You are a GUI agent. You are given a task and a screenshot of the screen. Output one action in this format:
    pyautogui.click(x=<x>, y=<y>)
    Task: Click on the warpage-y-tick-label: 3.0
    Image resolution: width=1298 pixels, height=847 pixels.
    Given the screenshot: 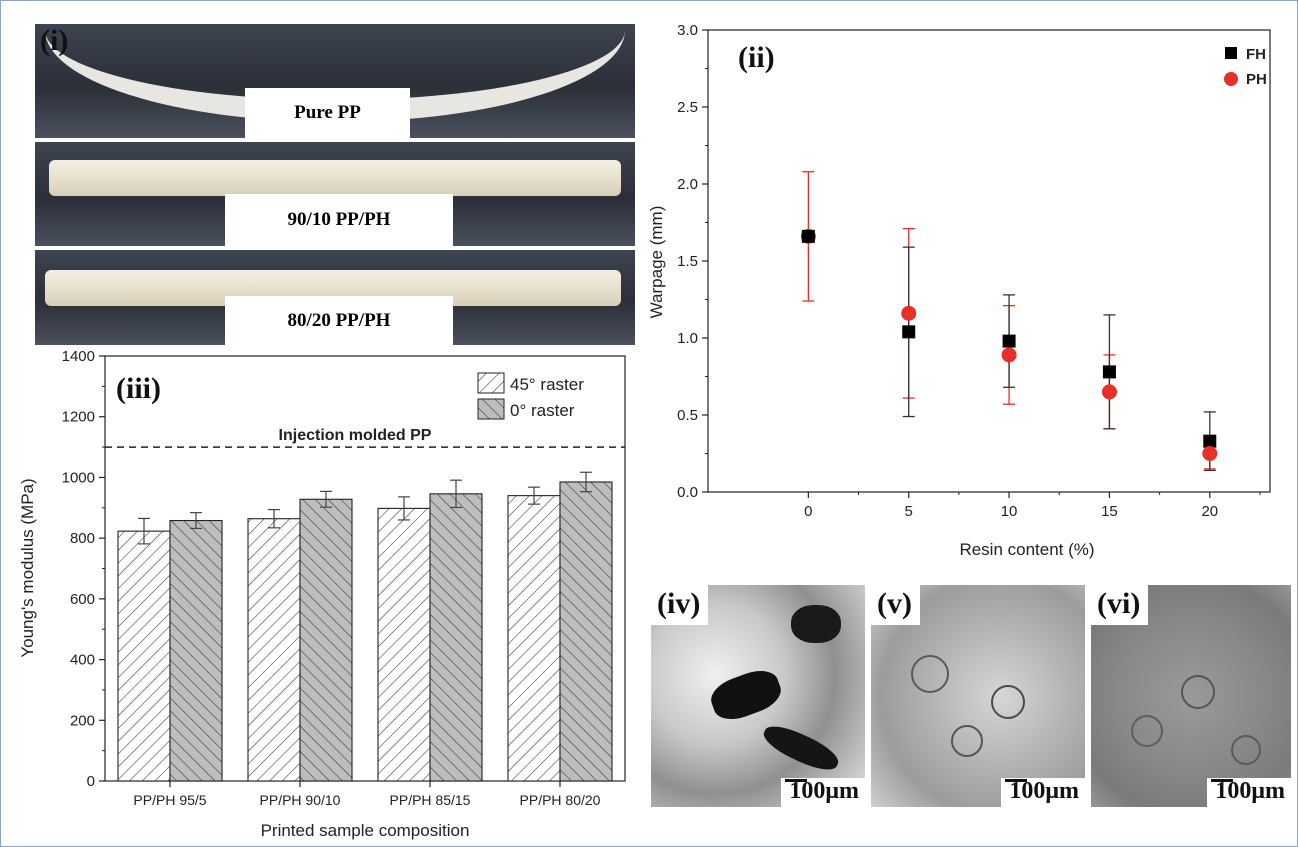 What is the action you would take?
    pyautogui.click(x=687, y=30)
    